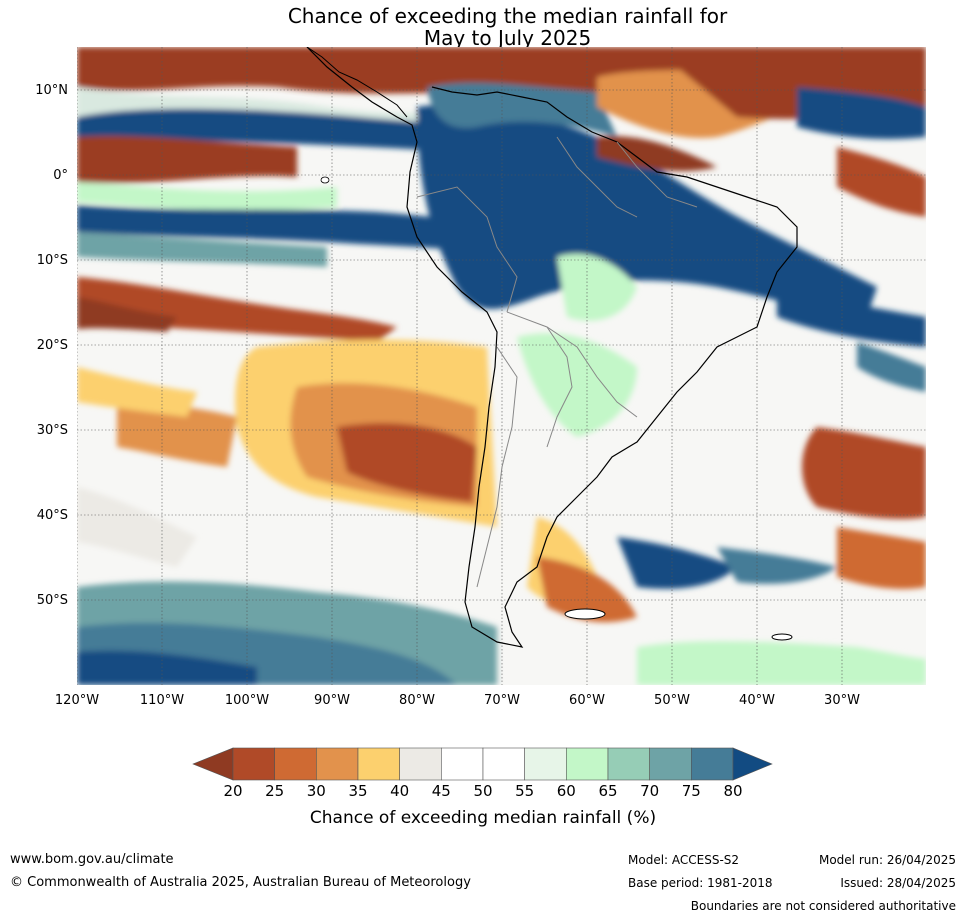 The width and height of the screenshot is (965, 919). What do you see at coordinates (60, 175) in the screenshot?
I see `lat-label-0: 0°` at bounding box center [60, 175].